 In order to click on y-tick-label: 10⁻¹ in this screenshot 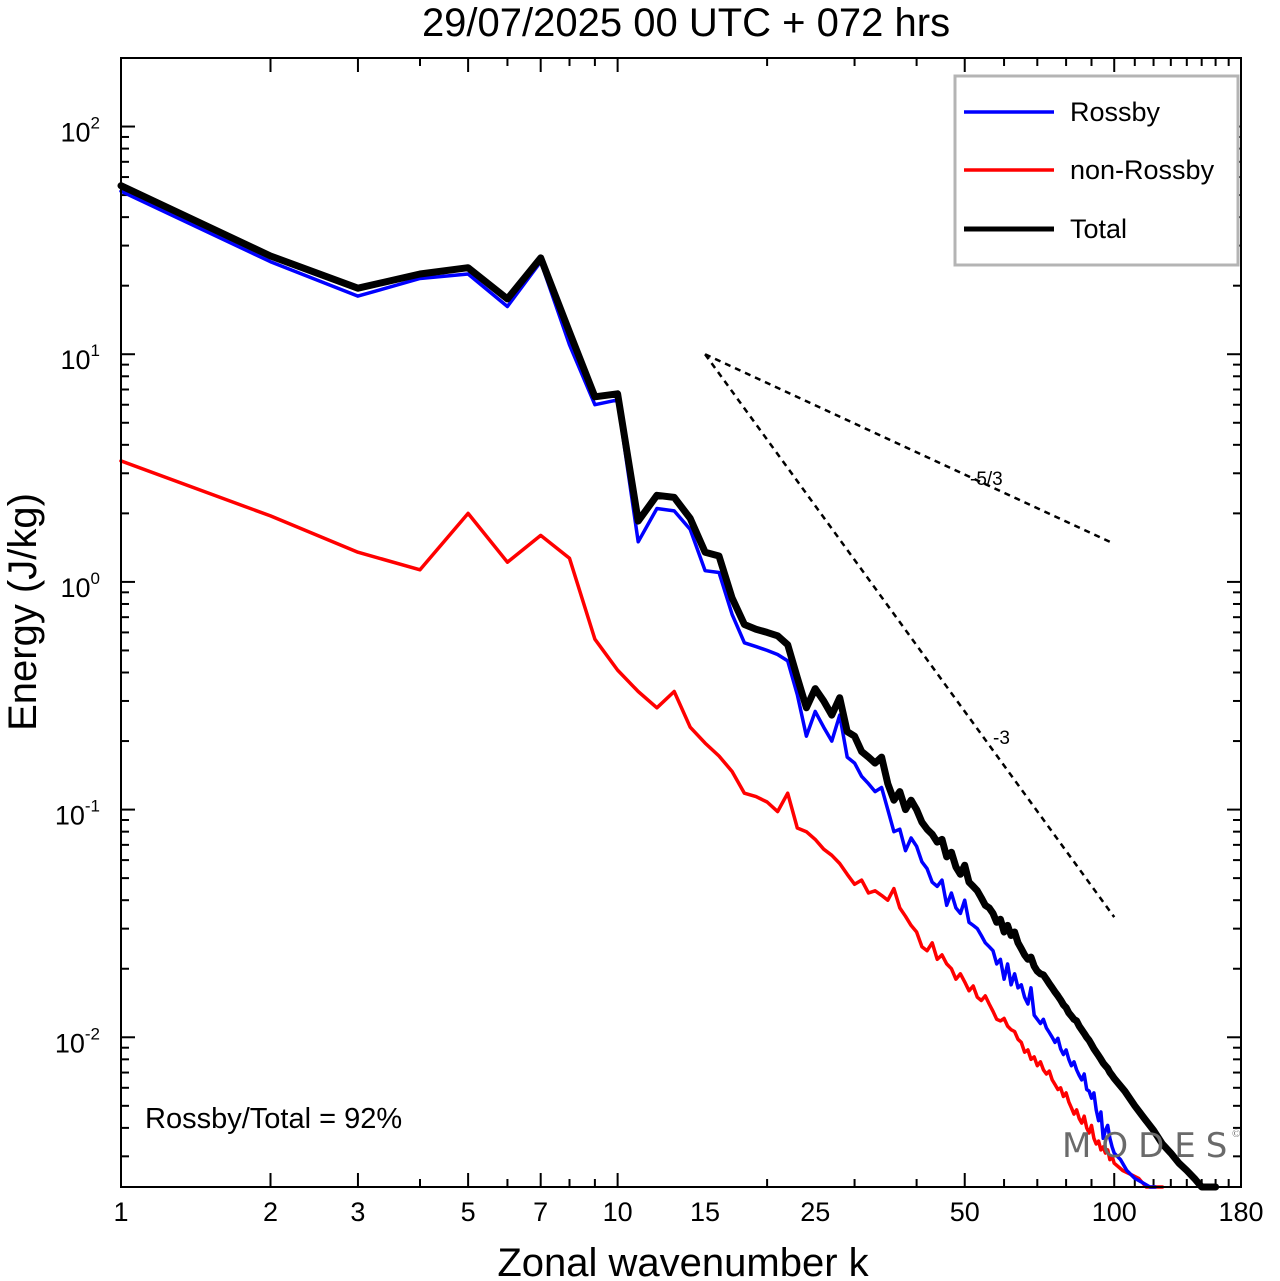, I will do `click(77, 814)`.